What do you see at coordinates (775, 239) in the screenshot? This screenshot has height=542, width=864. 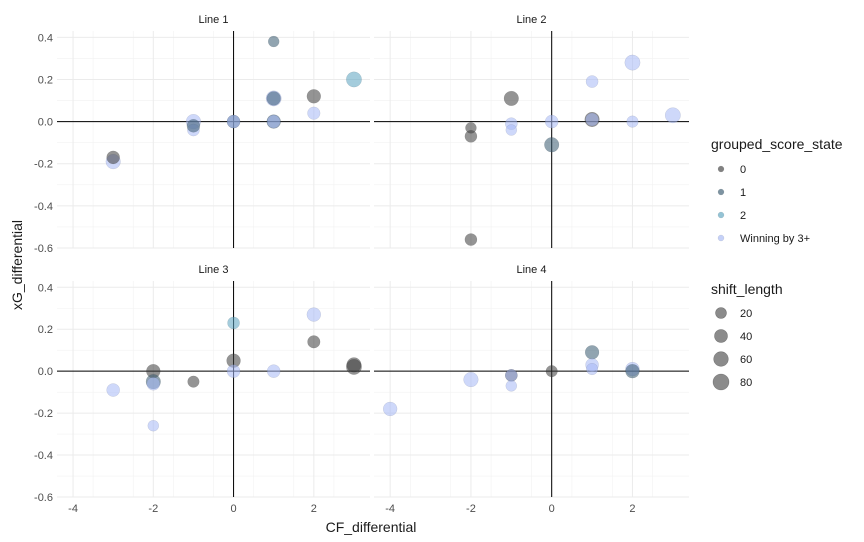 I see `color-legend-label: Winning by 3+` at bounding box center [775, 239].